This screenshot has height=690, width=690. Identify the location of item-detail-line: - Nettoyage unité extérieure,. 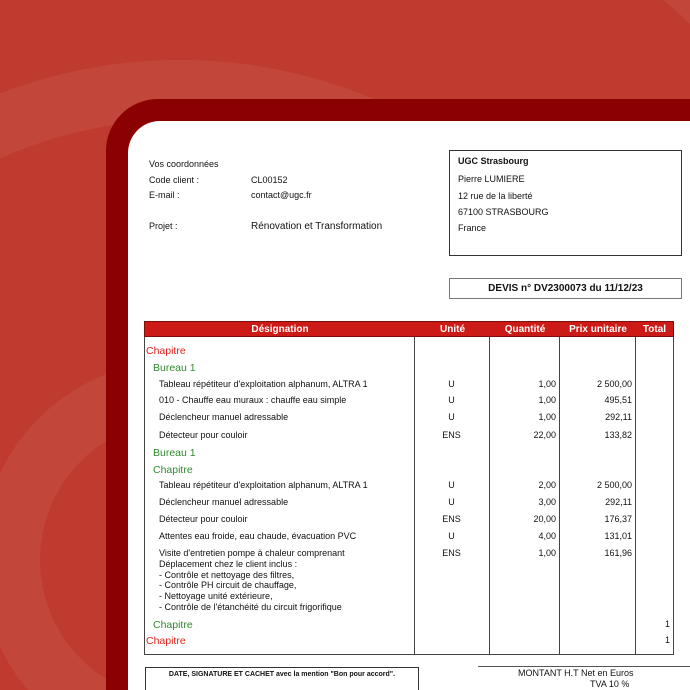
(216, 596).